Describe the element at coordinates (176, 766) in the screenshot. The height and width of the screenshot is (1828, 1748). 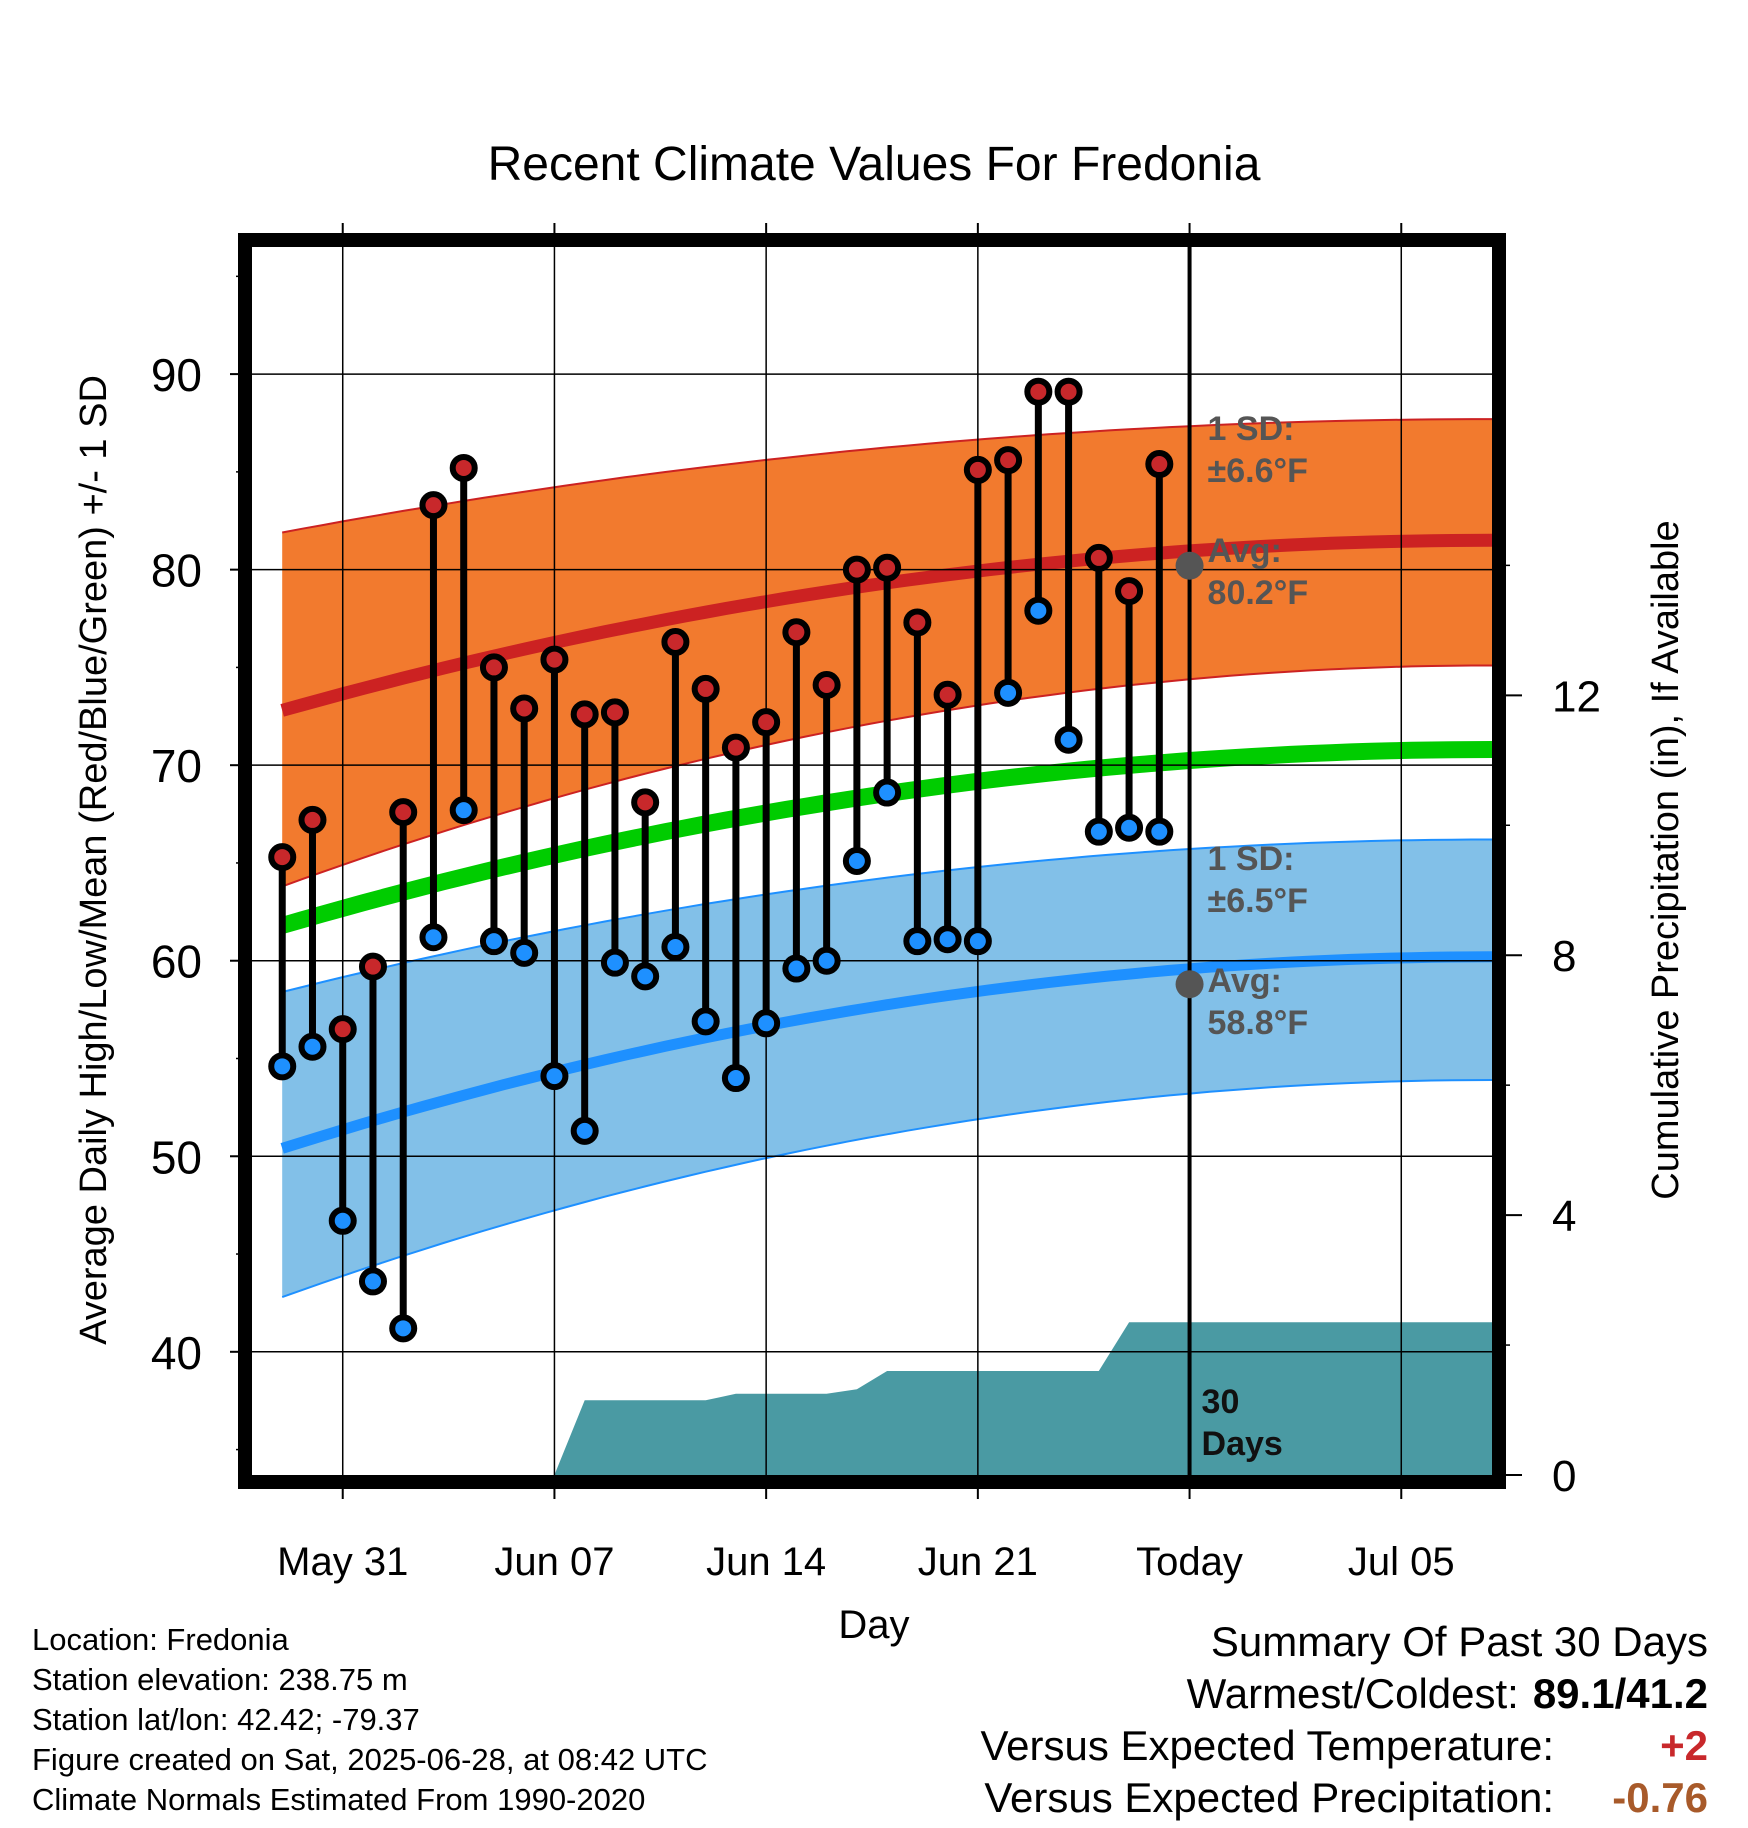
I see `y-tick-label: 70` at that location.